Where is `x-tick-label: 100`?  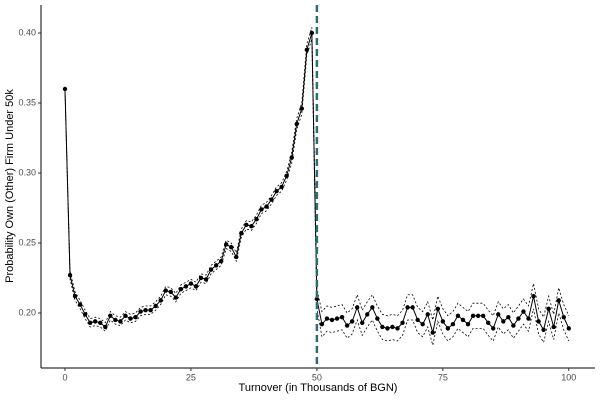
x-tick-label: 100 is located at coordinates (568, 377).